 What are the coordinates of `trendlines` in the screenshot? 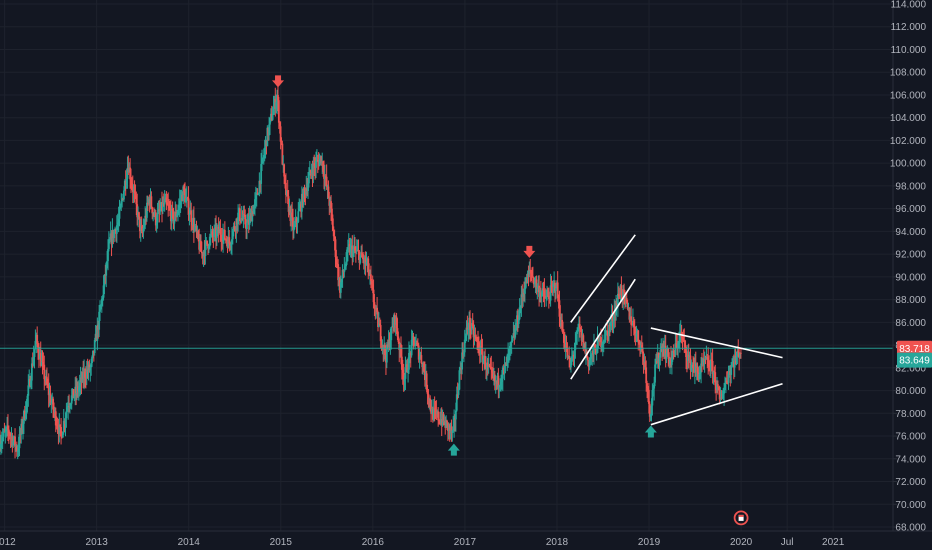 It's located at (676, 330).